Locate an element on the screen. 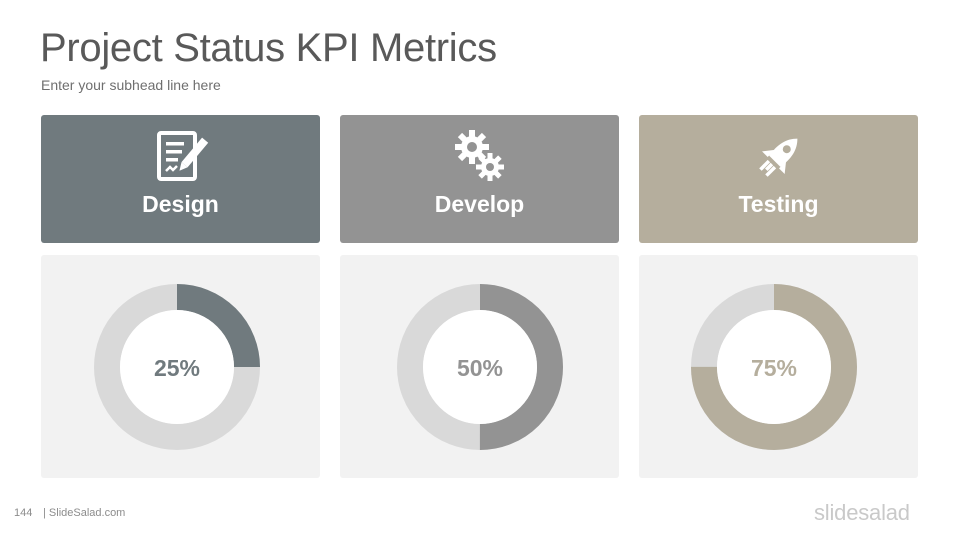 The height and width of the screenshot is (540, 960). card-body-design: 25% is located at coordinates (180, 366).